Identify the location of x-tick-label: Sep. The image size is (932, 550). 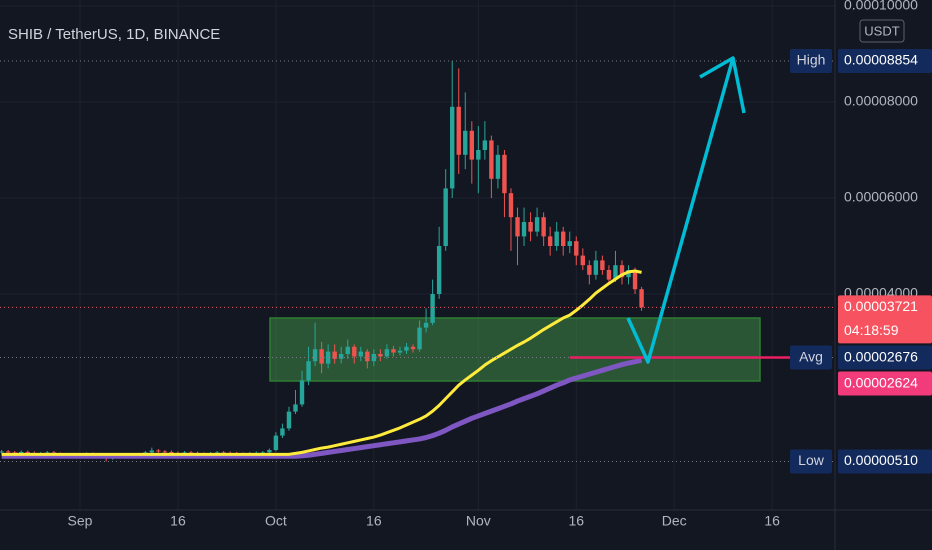
(80, 521).